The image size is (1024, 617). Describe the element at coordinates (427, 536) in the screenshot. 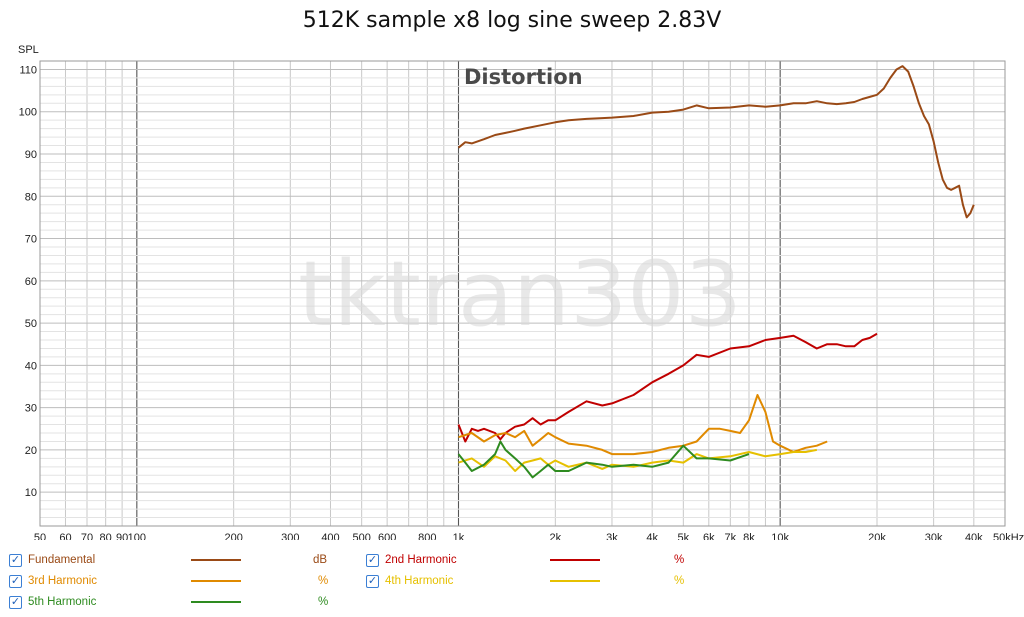

I see `x-tick-label: 800` at that location.